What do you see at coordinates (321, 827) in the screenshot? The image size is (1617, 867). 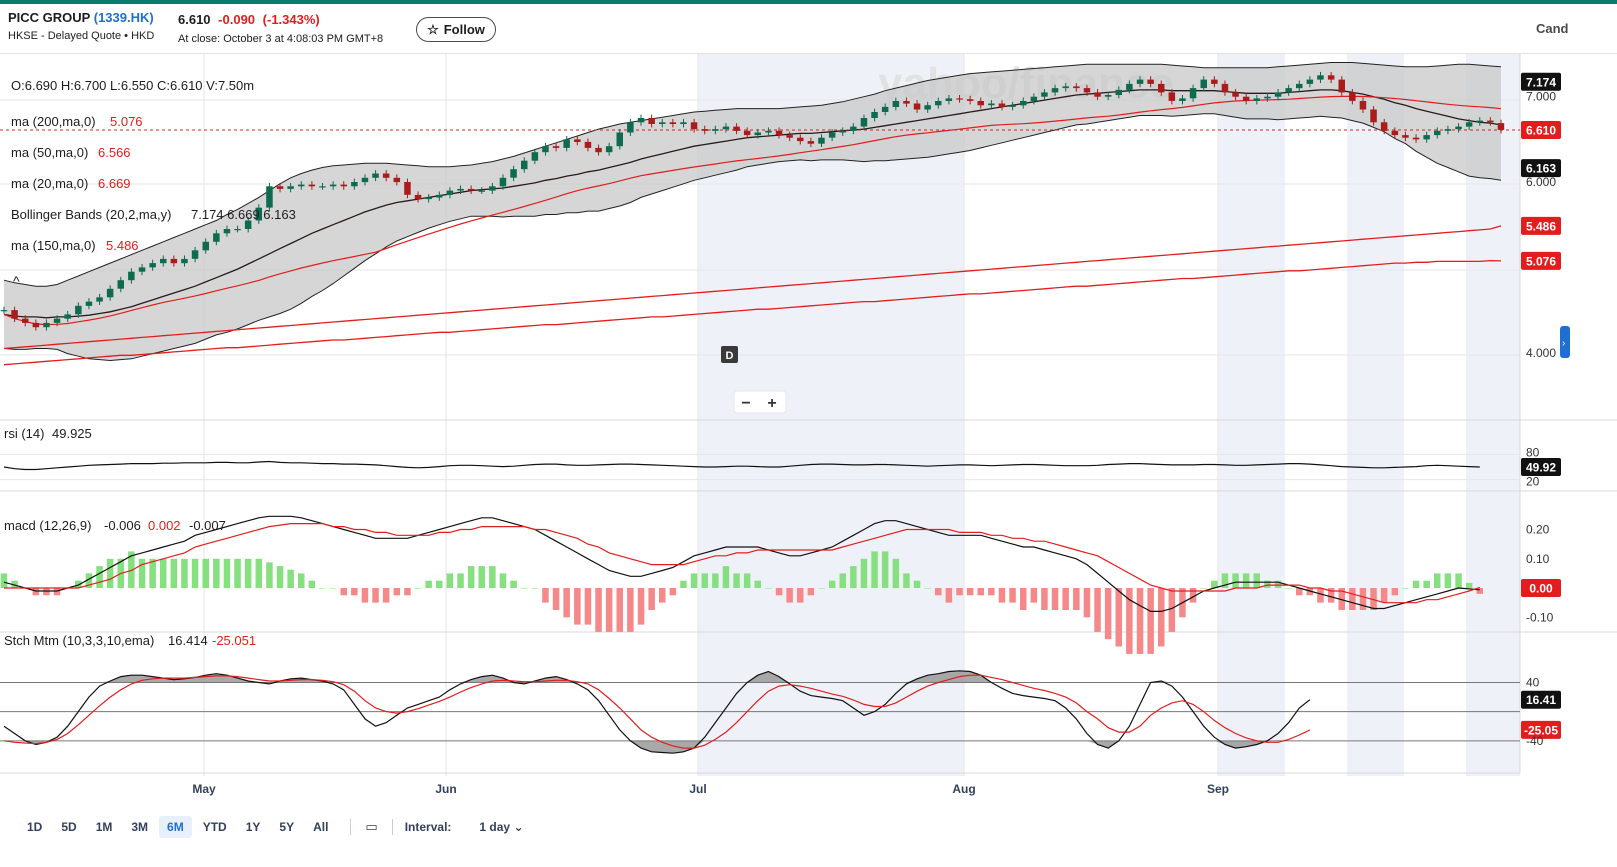 I see `range-button-all: All` at bounding box center [321, 827].